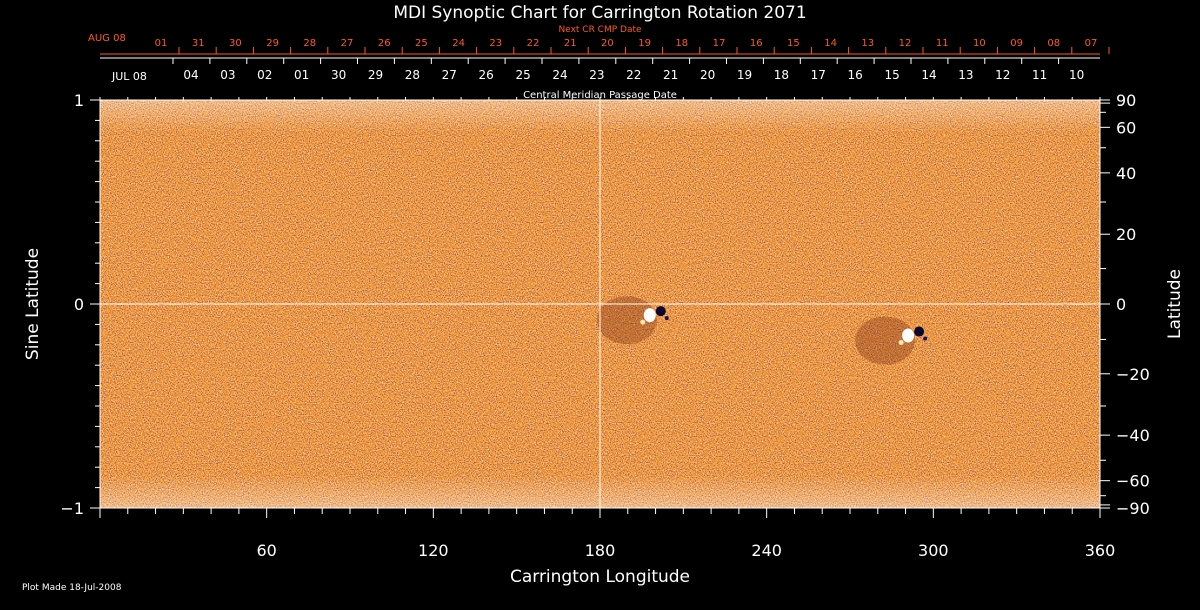 This screenshot has height=610, width=1200. I want to click on top-axis-date: 15, so click(793, 43).